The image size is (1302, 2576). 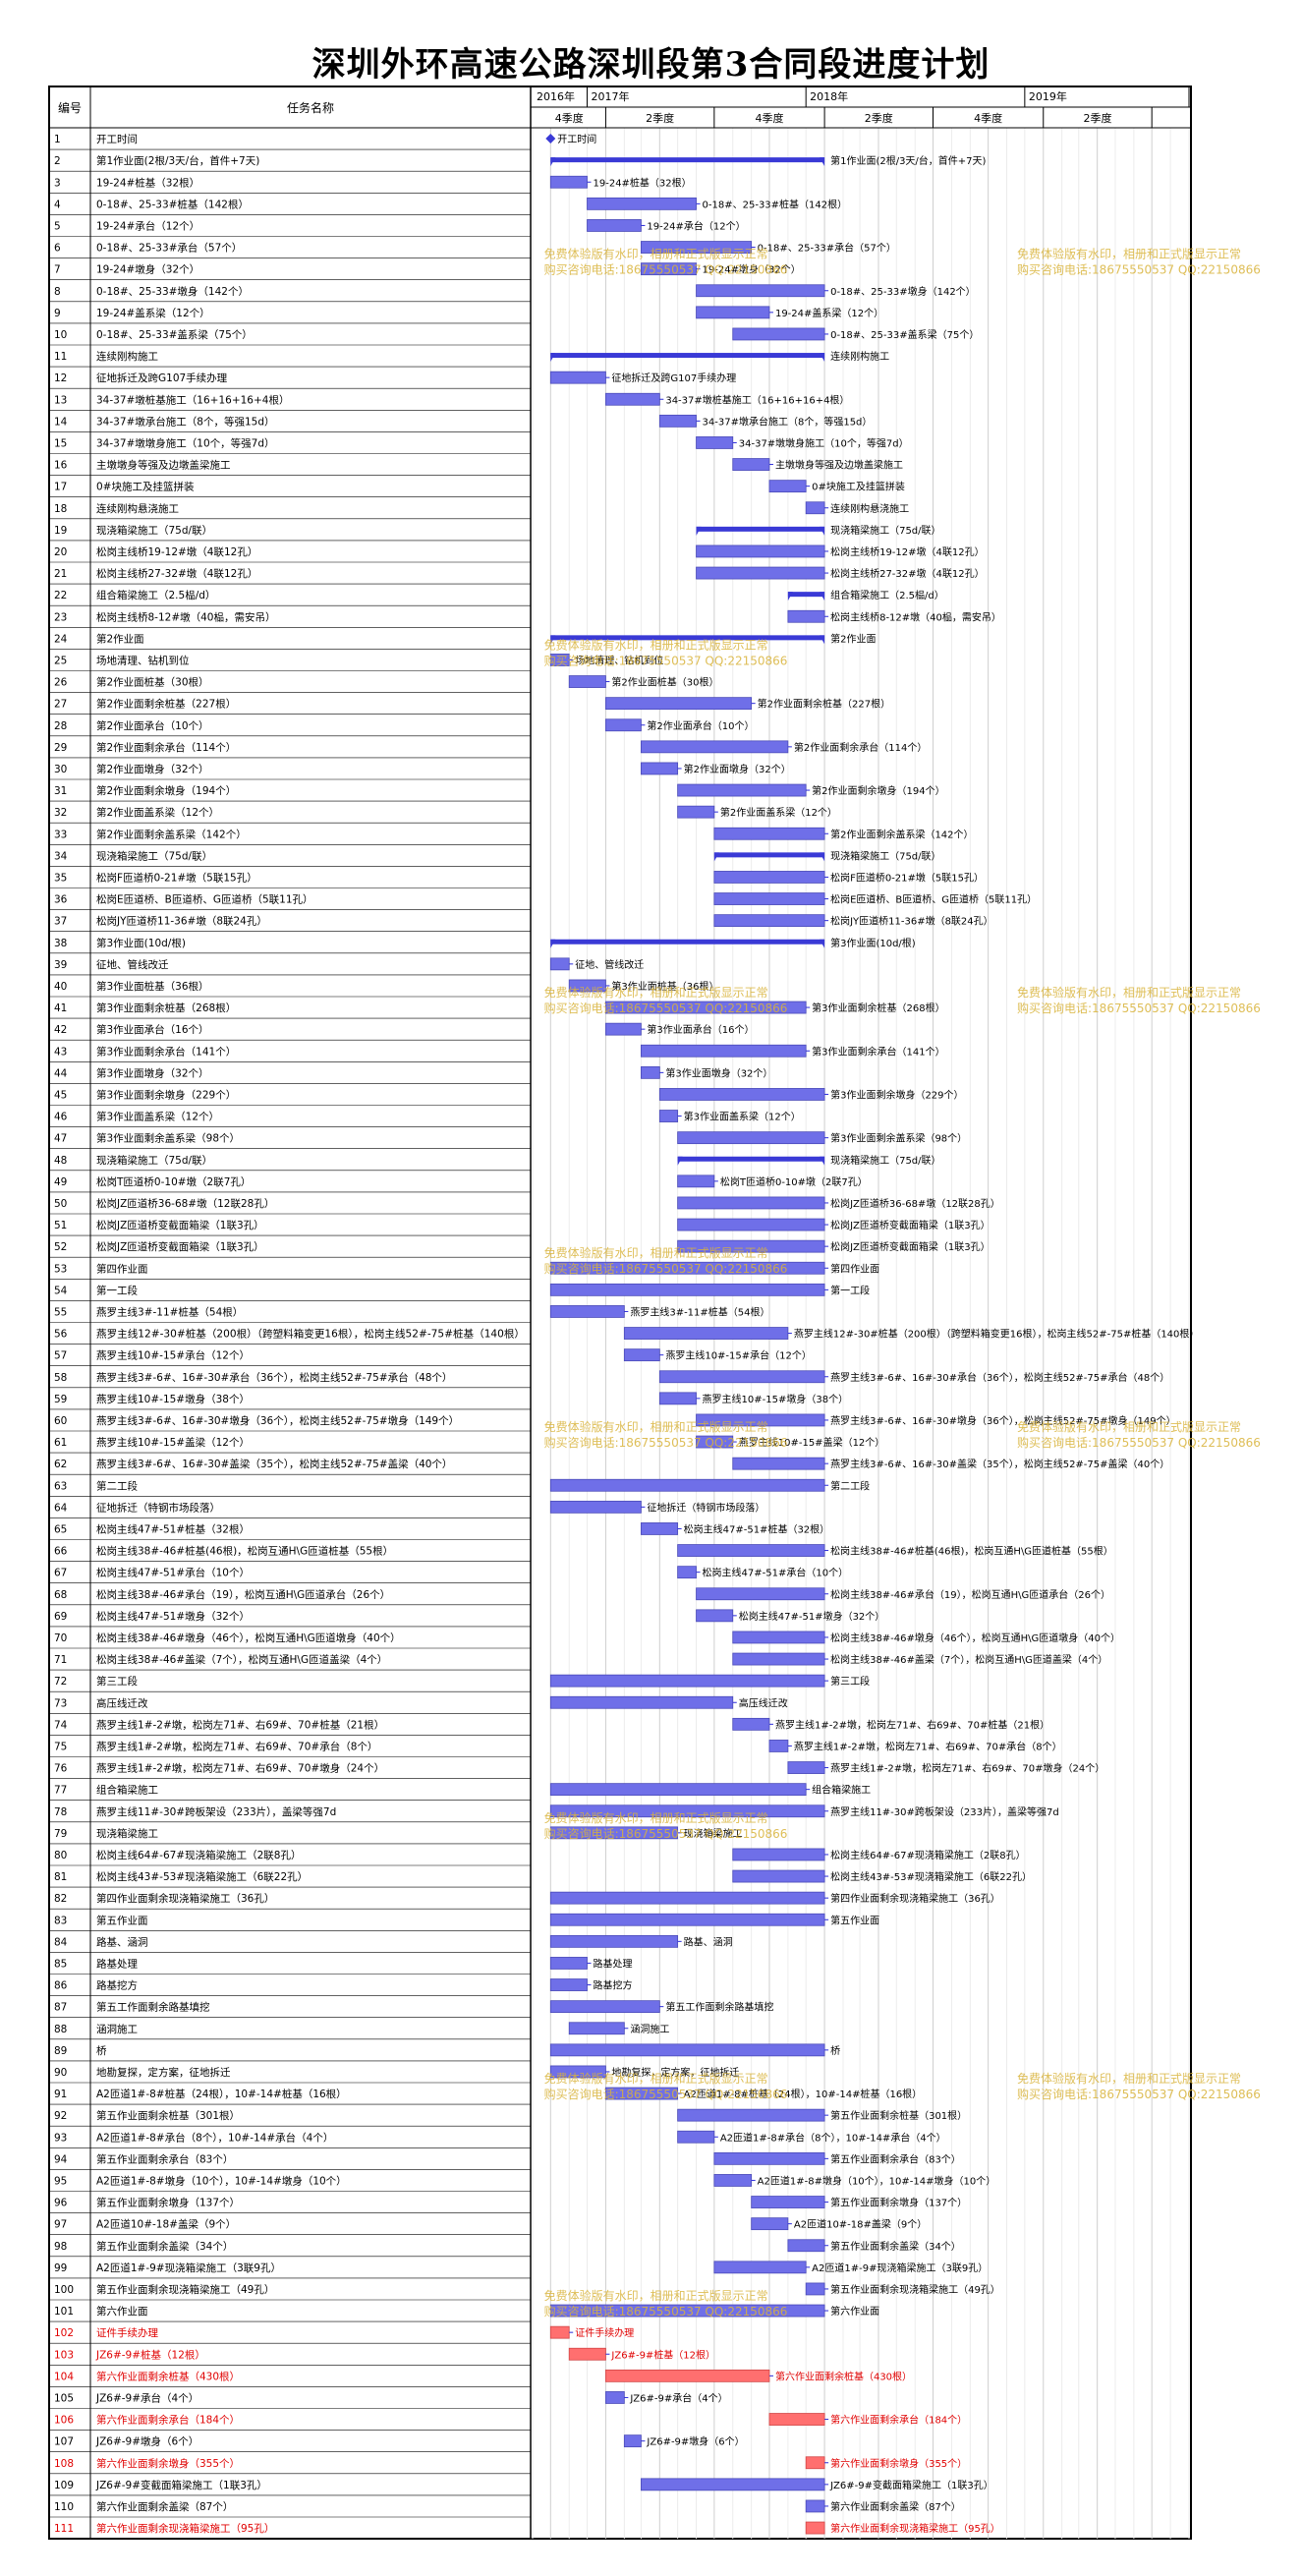 What do you see at coordinates (185, 1899) in the screenshot?
I see `row-task-name: 第四作业面剩余现浇箱梁施工（36孔）` at bounding box center [185, 1899].